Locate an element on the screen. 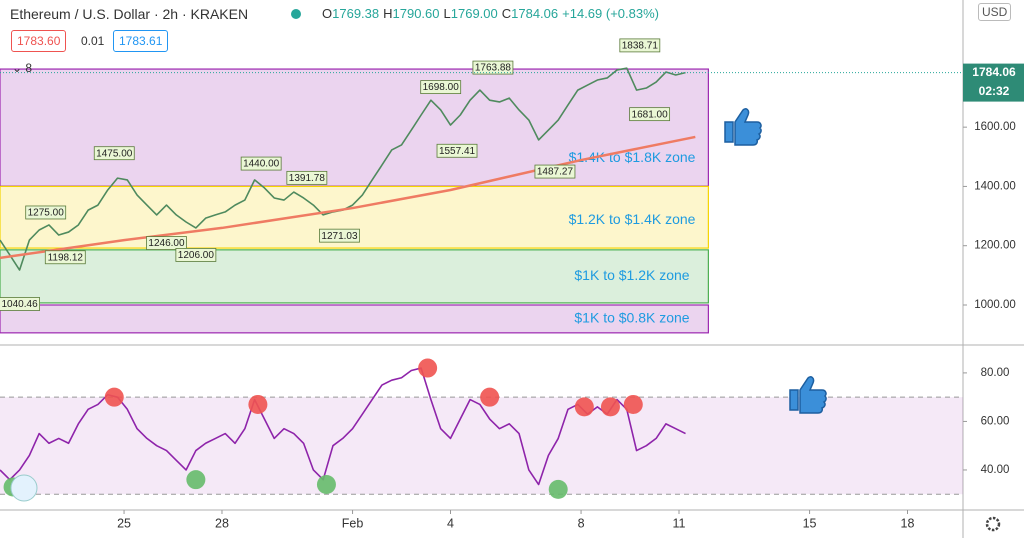 The height and width of the screenshot is (538, 1024). ask: 1783.61 is located at coordinates (141, 41).